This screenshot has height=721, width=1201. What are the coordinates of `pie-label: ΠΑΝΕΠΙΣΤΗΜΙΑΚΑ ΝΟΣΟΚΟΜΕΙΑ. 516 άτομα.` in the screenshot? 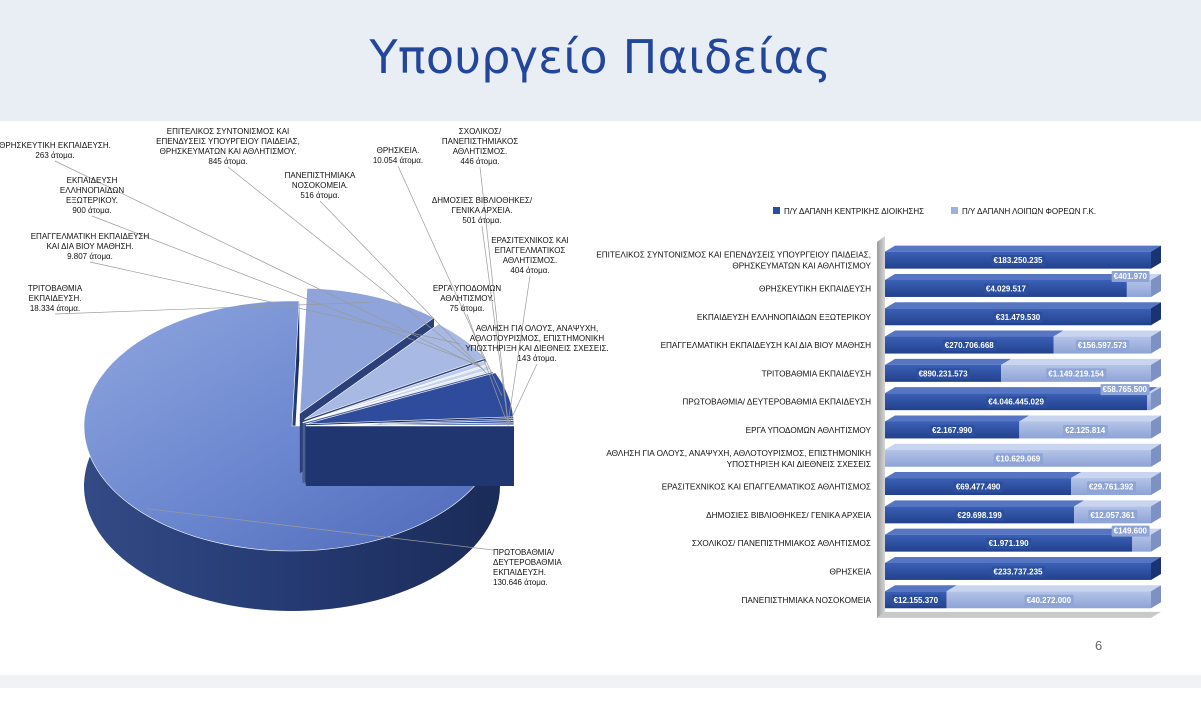 It's located at (320, 185).